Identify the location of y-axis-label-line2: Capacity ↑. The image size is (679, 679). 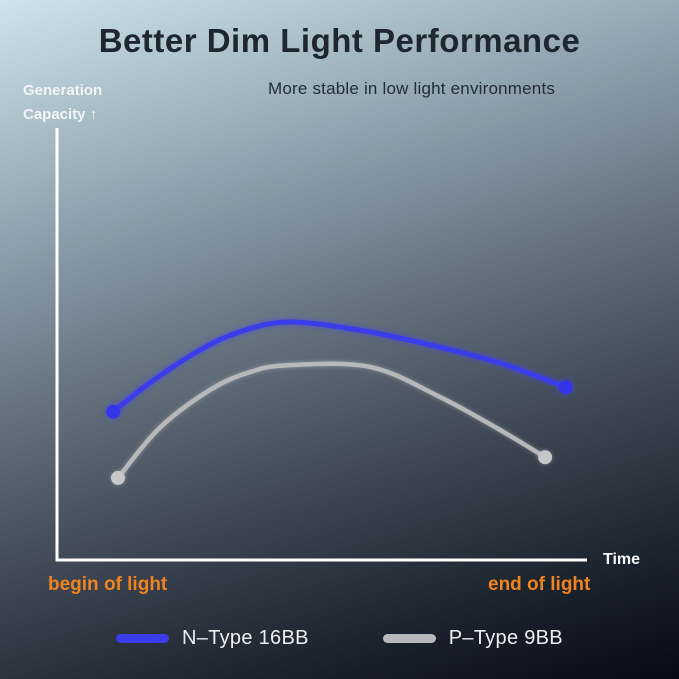
(60, 114).